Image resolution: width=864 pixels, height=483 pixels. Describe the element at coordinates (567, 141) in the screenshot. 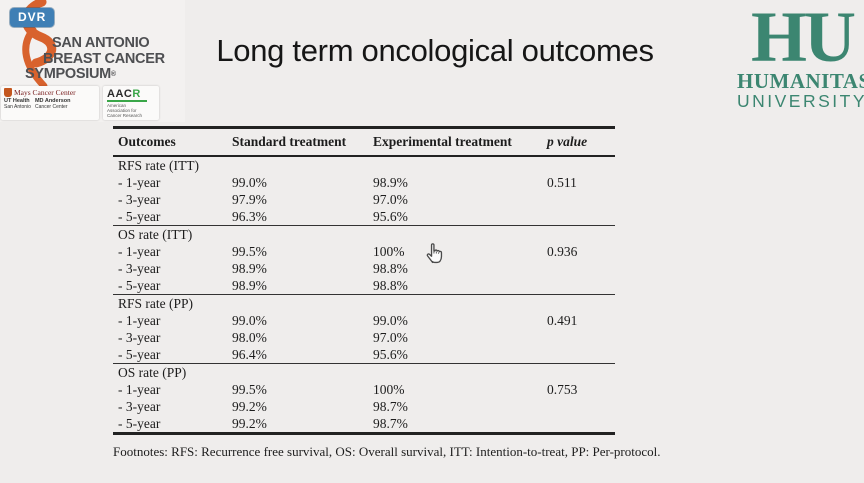

I see `column-header-pvalue: p value` at that location.